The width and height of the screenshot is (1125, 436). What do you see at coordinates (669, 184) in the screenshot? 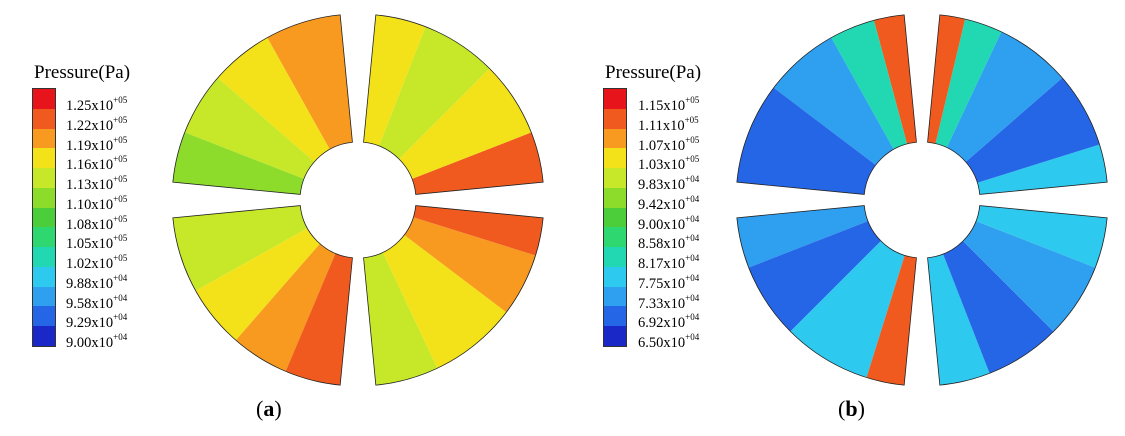
I see `legend-label: 9.83x10+04` at bounding box center [669, 184].